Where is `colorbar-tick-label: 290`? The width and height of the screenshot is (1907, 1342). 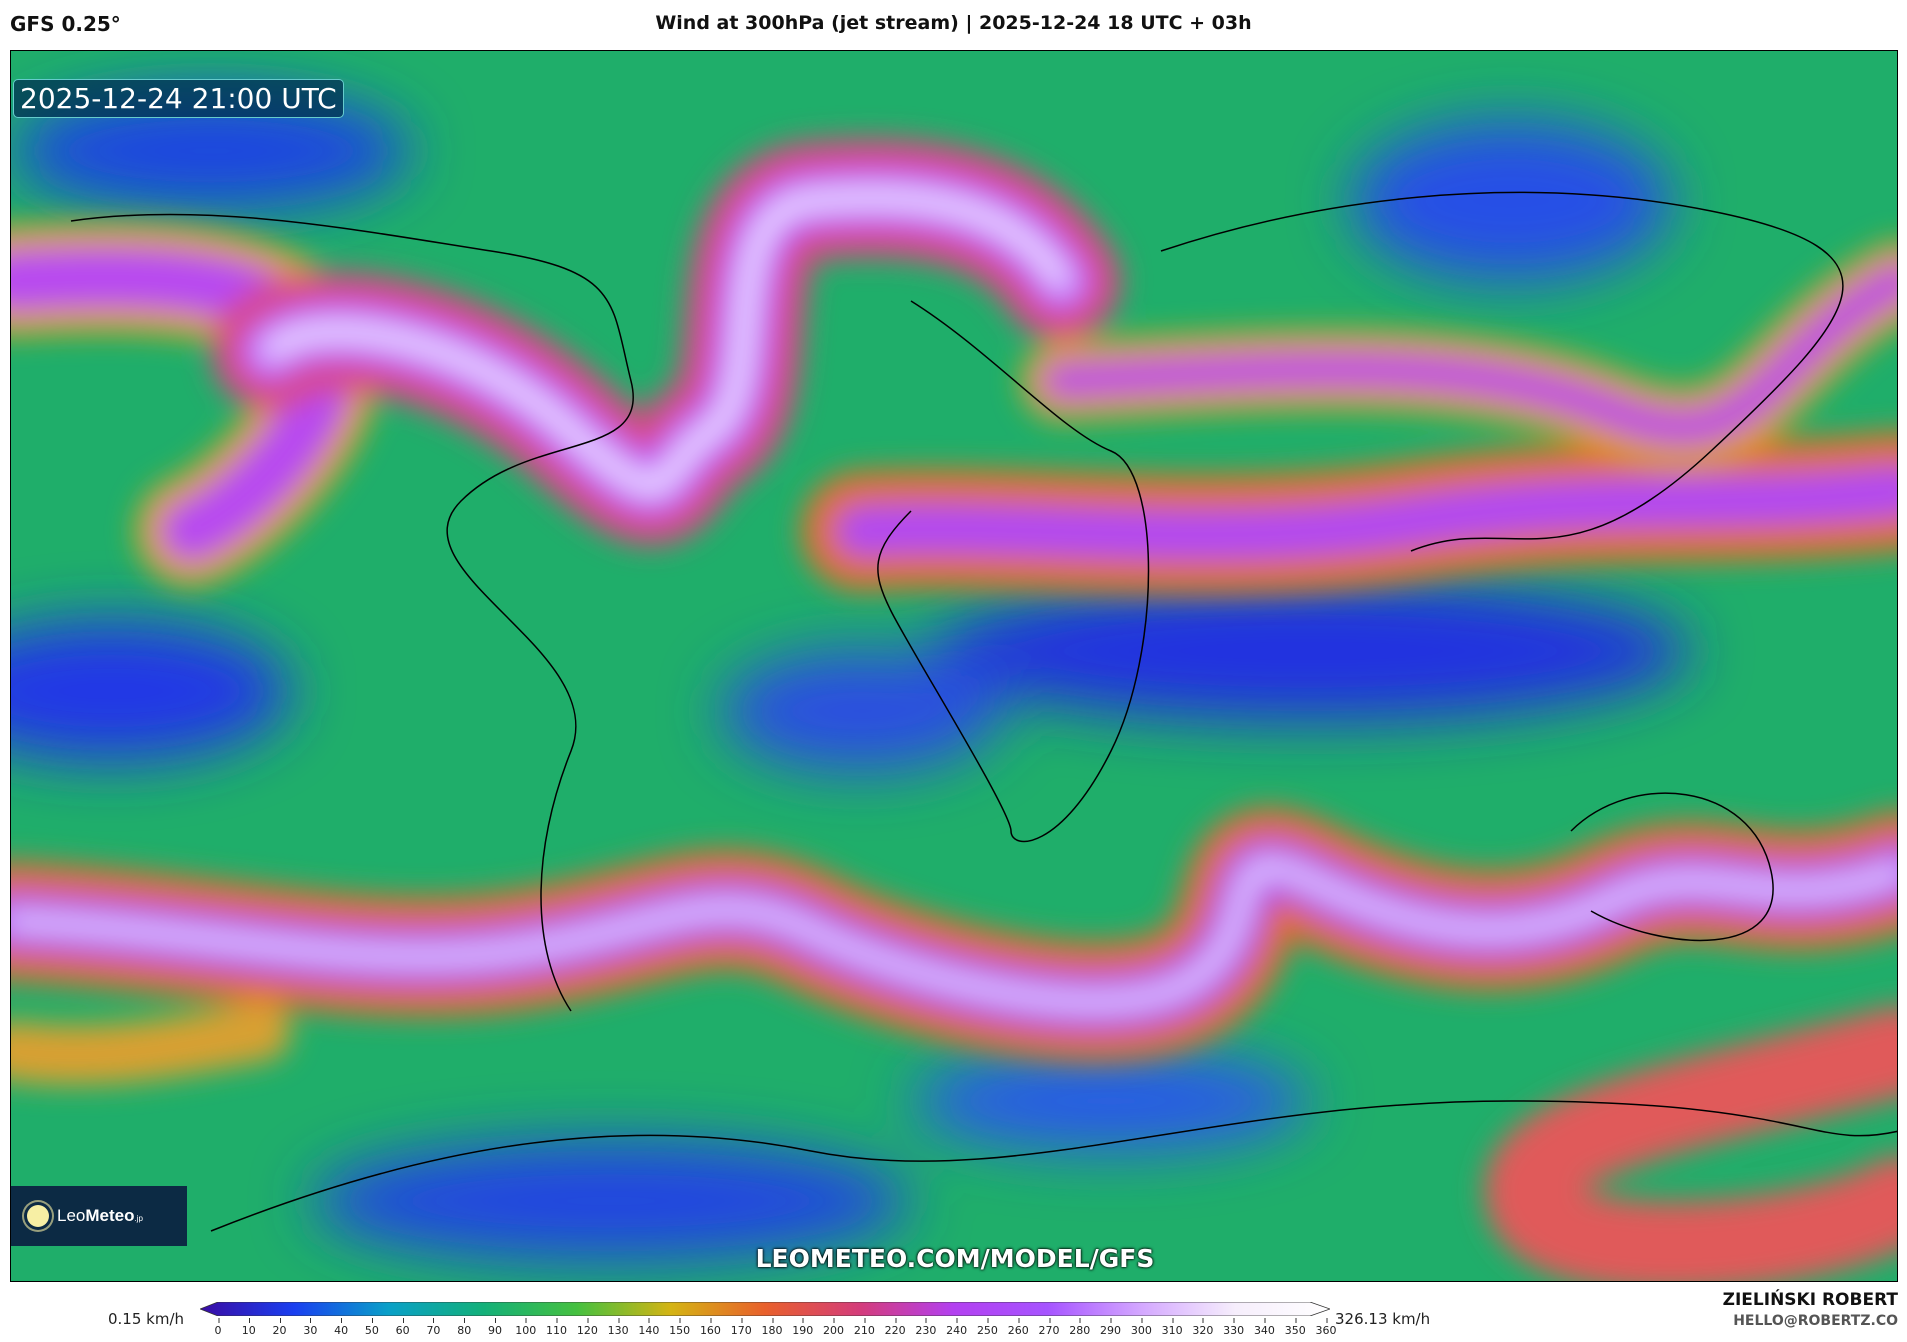
colorbar-tick-label: 290 is located at coordinates (1110, 1327).